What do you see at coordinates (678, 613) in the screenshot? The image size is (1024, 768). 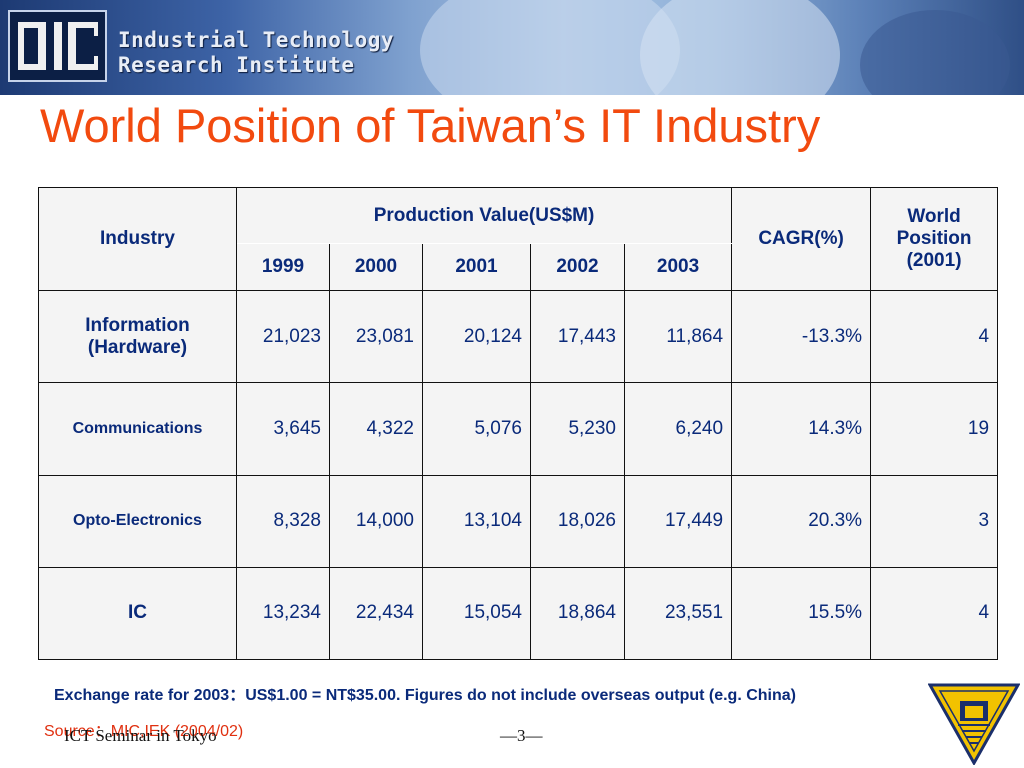 I see `value-cell: 23,551` at bounding box center [678, 613].